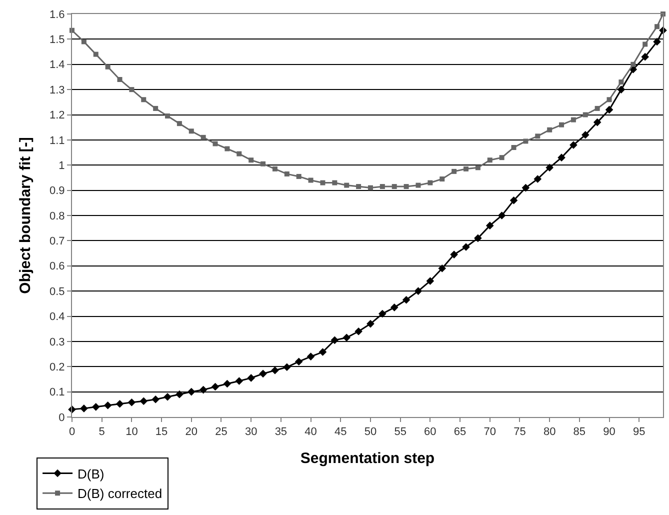 The image size is (669, 515). What do you see at coordinates (57, 65) in the screenshot?
I see `y-tick-label: 1.4` at bounding box center [57, 65].